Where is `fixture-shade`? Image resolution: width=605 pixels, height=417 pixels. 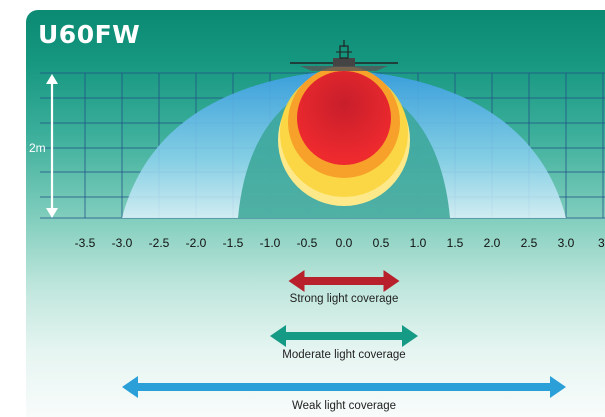 fixture-shade is located at coordinates (344, 68).